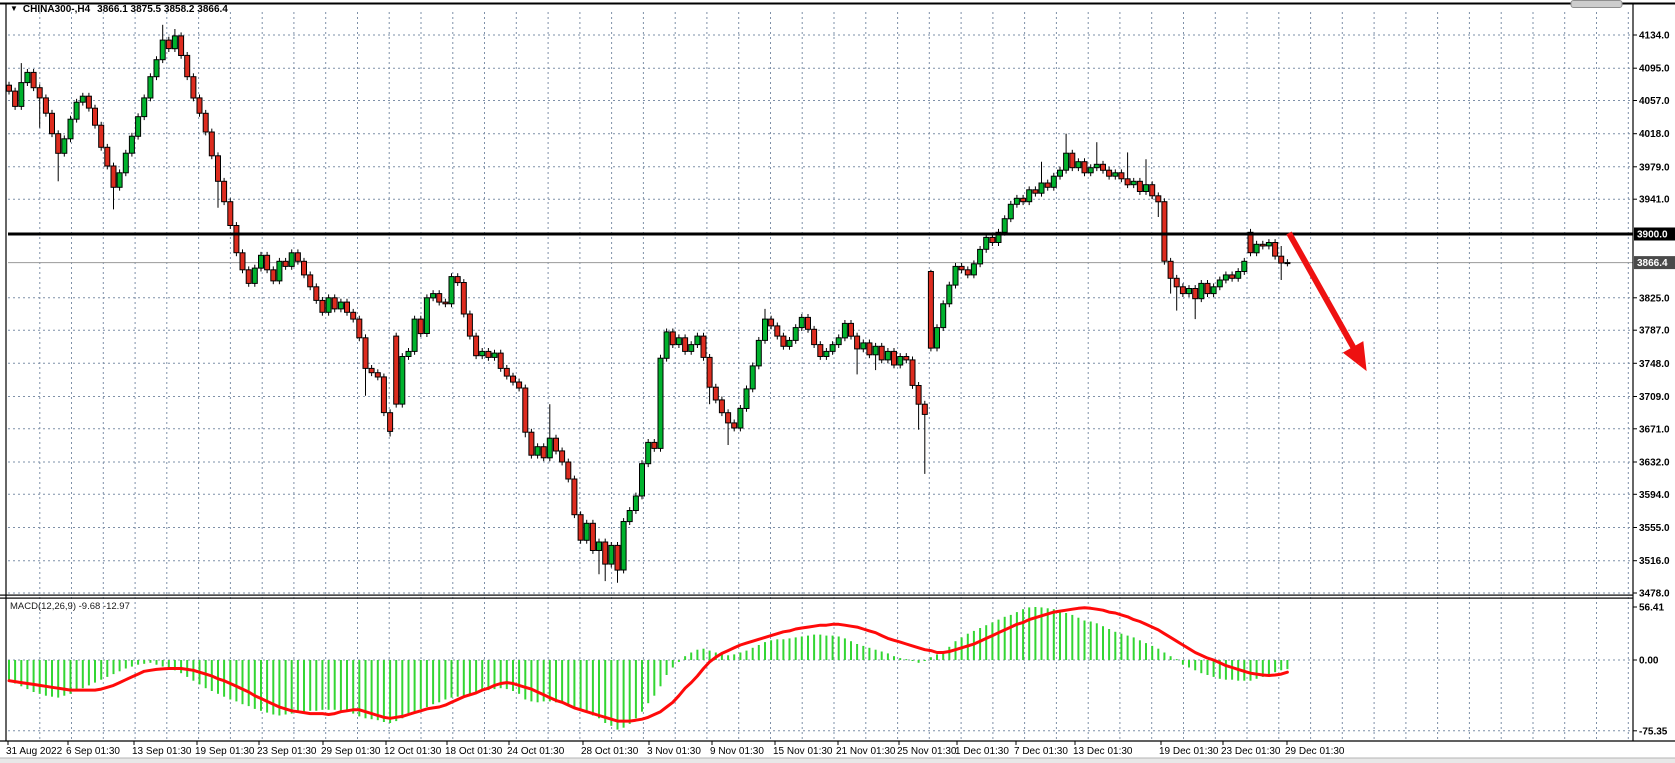 The height and width of the screenshot is (763, 1675). Describe the element at coordinates (674, 751) in the screenshot. I see `date-tick-label: 3 Nov 01:30` at that location.